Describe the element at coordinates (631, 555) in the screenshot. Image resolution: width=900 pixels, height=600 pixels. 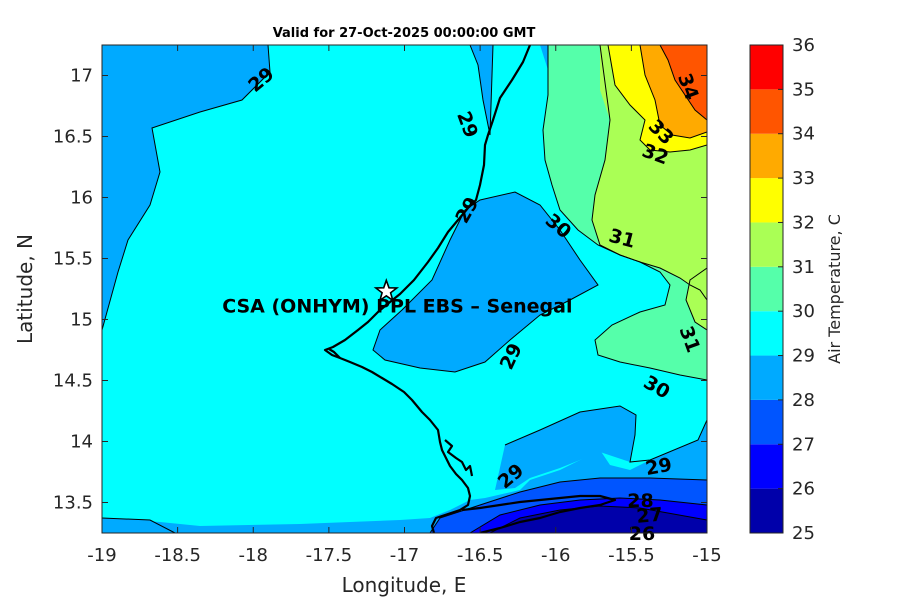
I see `x-tick-label: -15.5` at that location.